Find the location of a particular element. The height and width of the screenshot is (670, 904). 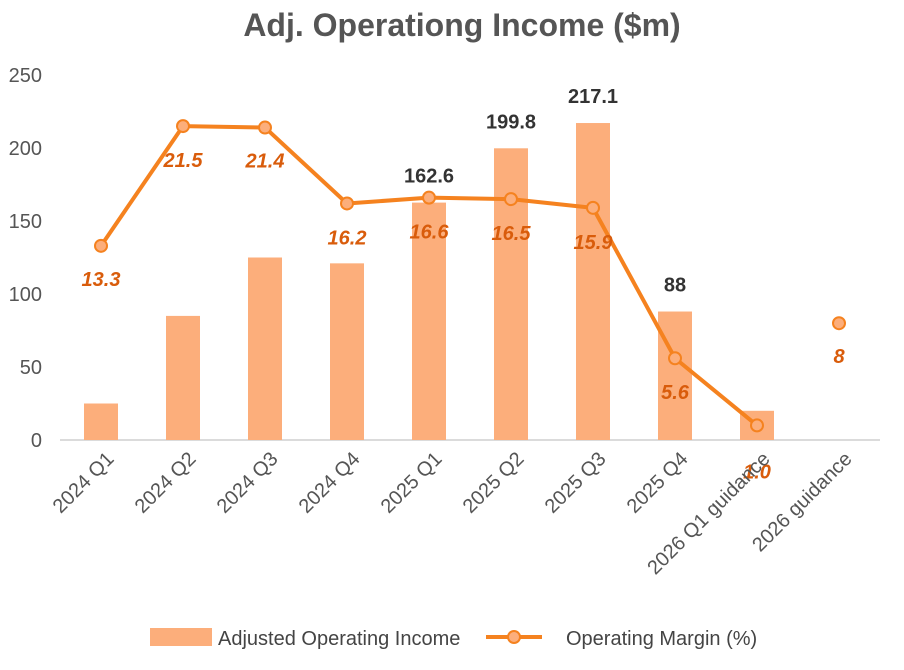

y-tick-label: 150 is located at coordinates (25, 222).